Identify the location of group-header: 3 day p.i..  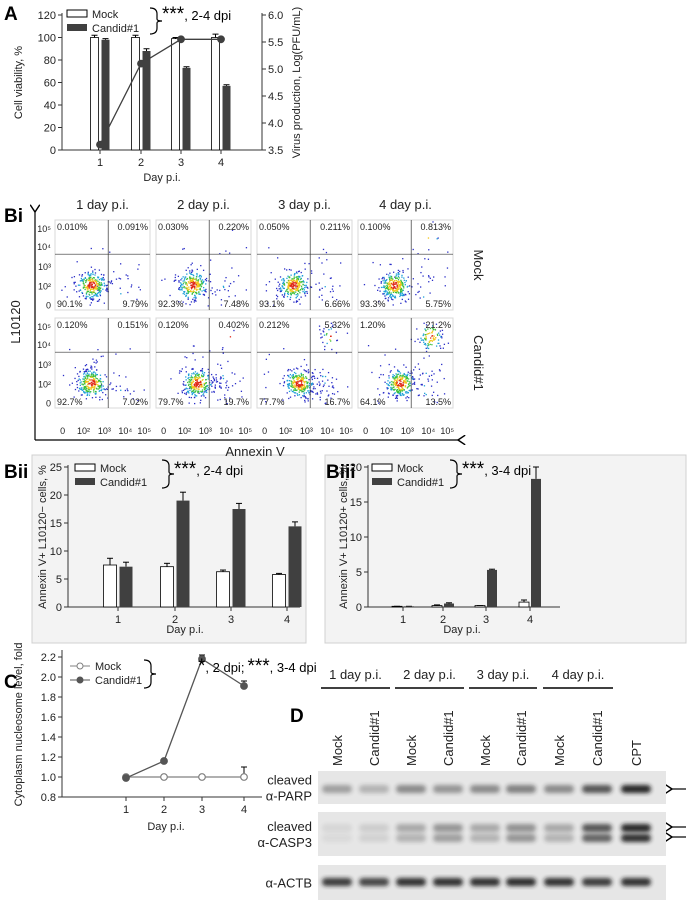
(503, 674).